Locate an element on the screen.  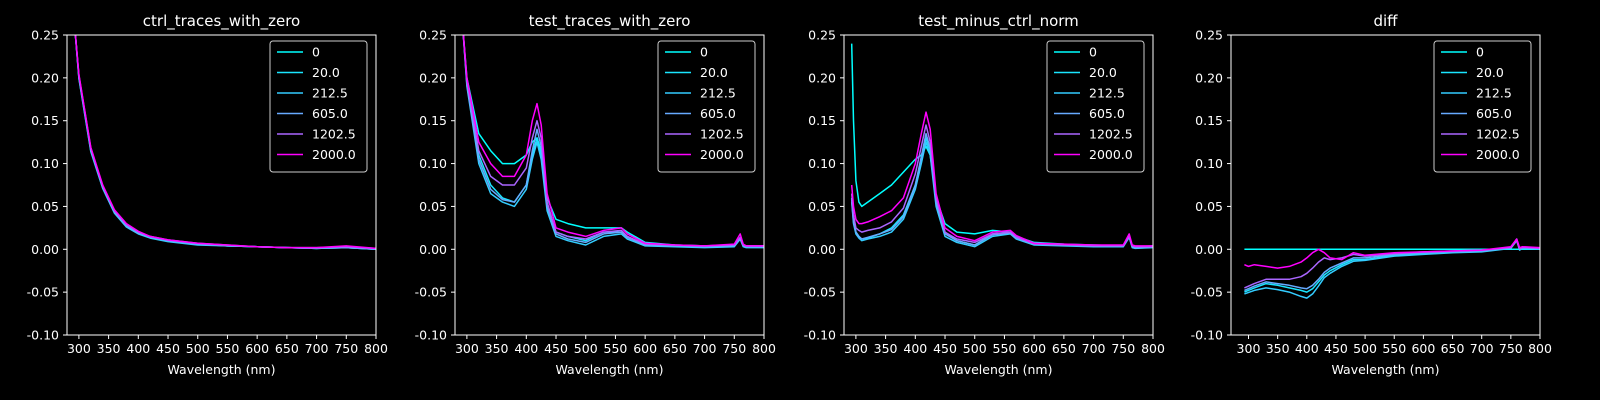
x-tick-label: 600 is located at coordinates (257, 348).